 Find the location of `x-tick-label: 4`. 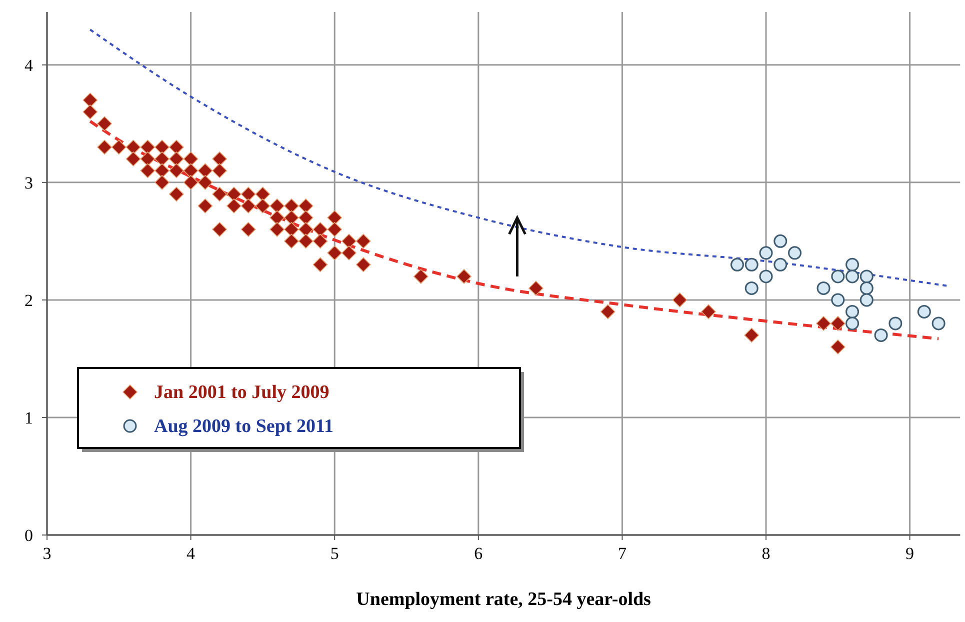

x-tick-label: 4 is located at coordinates (191, 553).